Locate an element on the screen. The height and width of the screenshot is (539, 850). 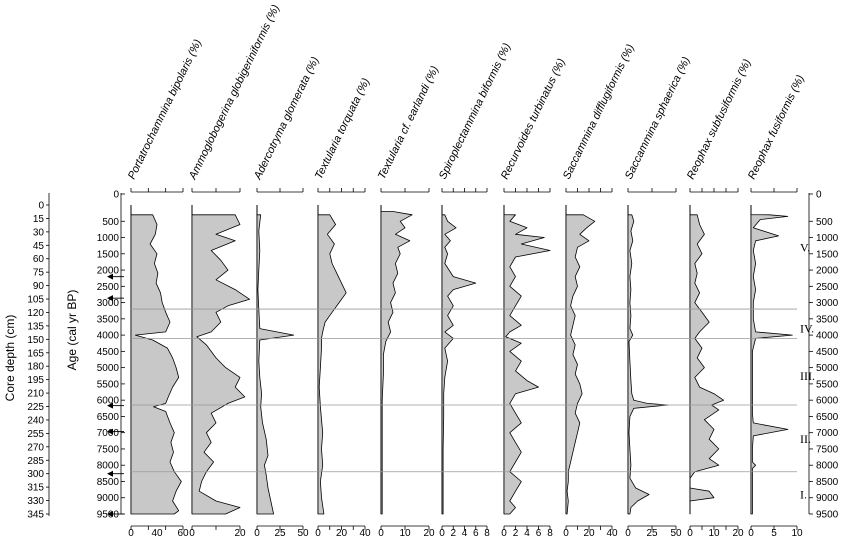
bottom-tick-label: 6 is located at coordinates (539, 533).